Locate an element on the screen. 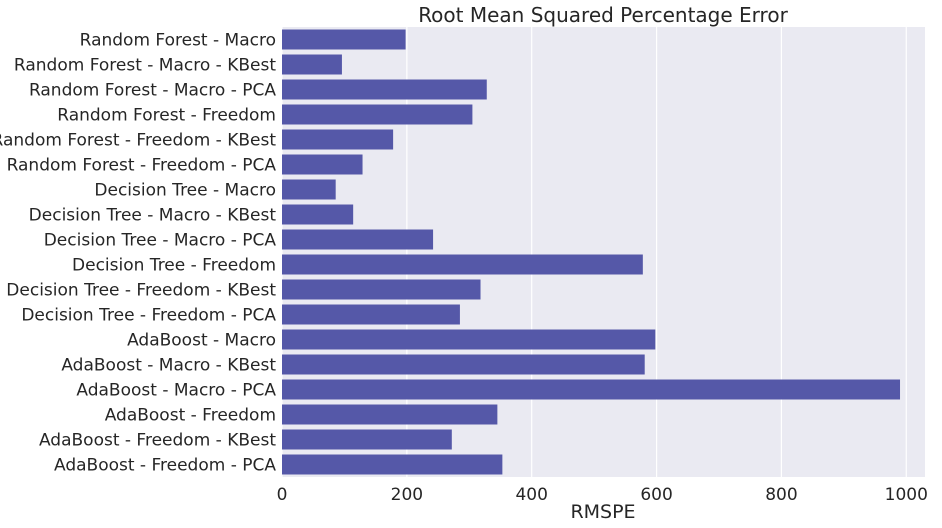 The height and width of the screenshot is (528, 942). x-tick-labels: 0 200 400 600 800 1000 is located at coordinates (602, 495).